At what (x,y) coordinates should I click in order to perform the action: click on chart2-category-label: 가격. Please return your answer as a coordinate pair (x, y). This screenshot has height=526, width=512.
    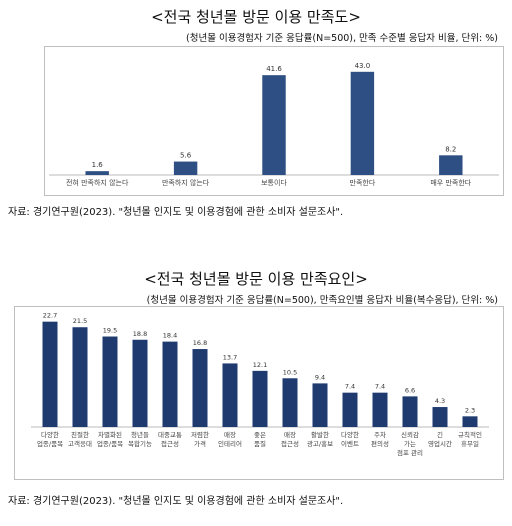
    Looking at the image, I should click on (200, 443).